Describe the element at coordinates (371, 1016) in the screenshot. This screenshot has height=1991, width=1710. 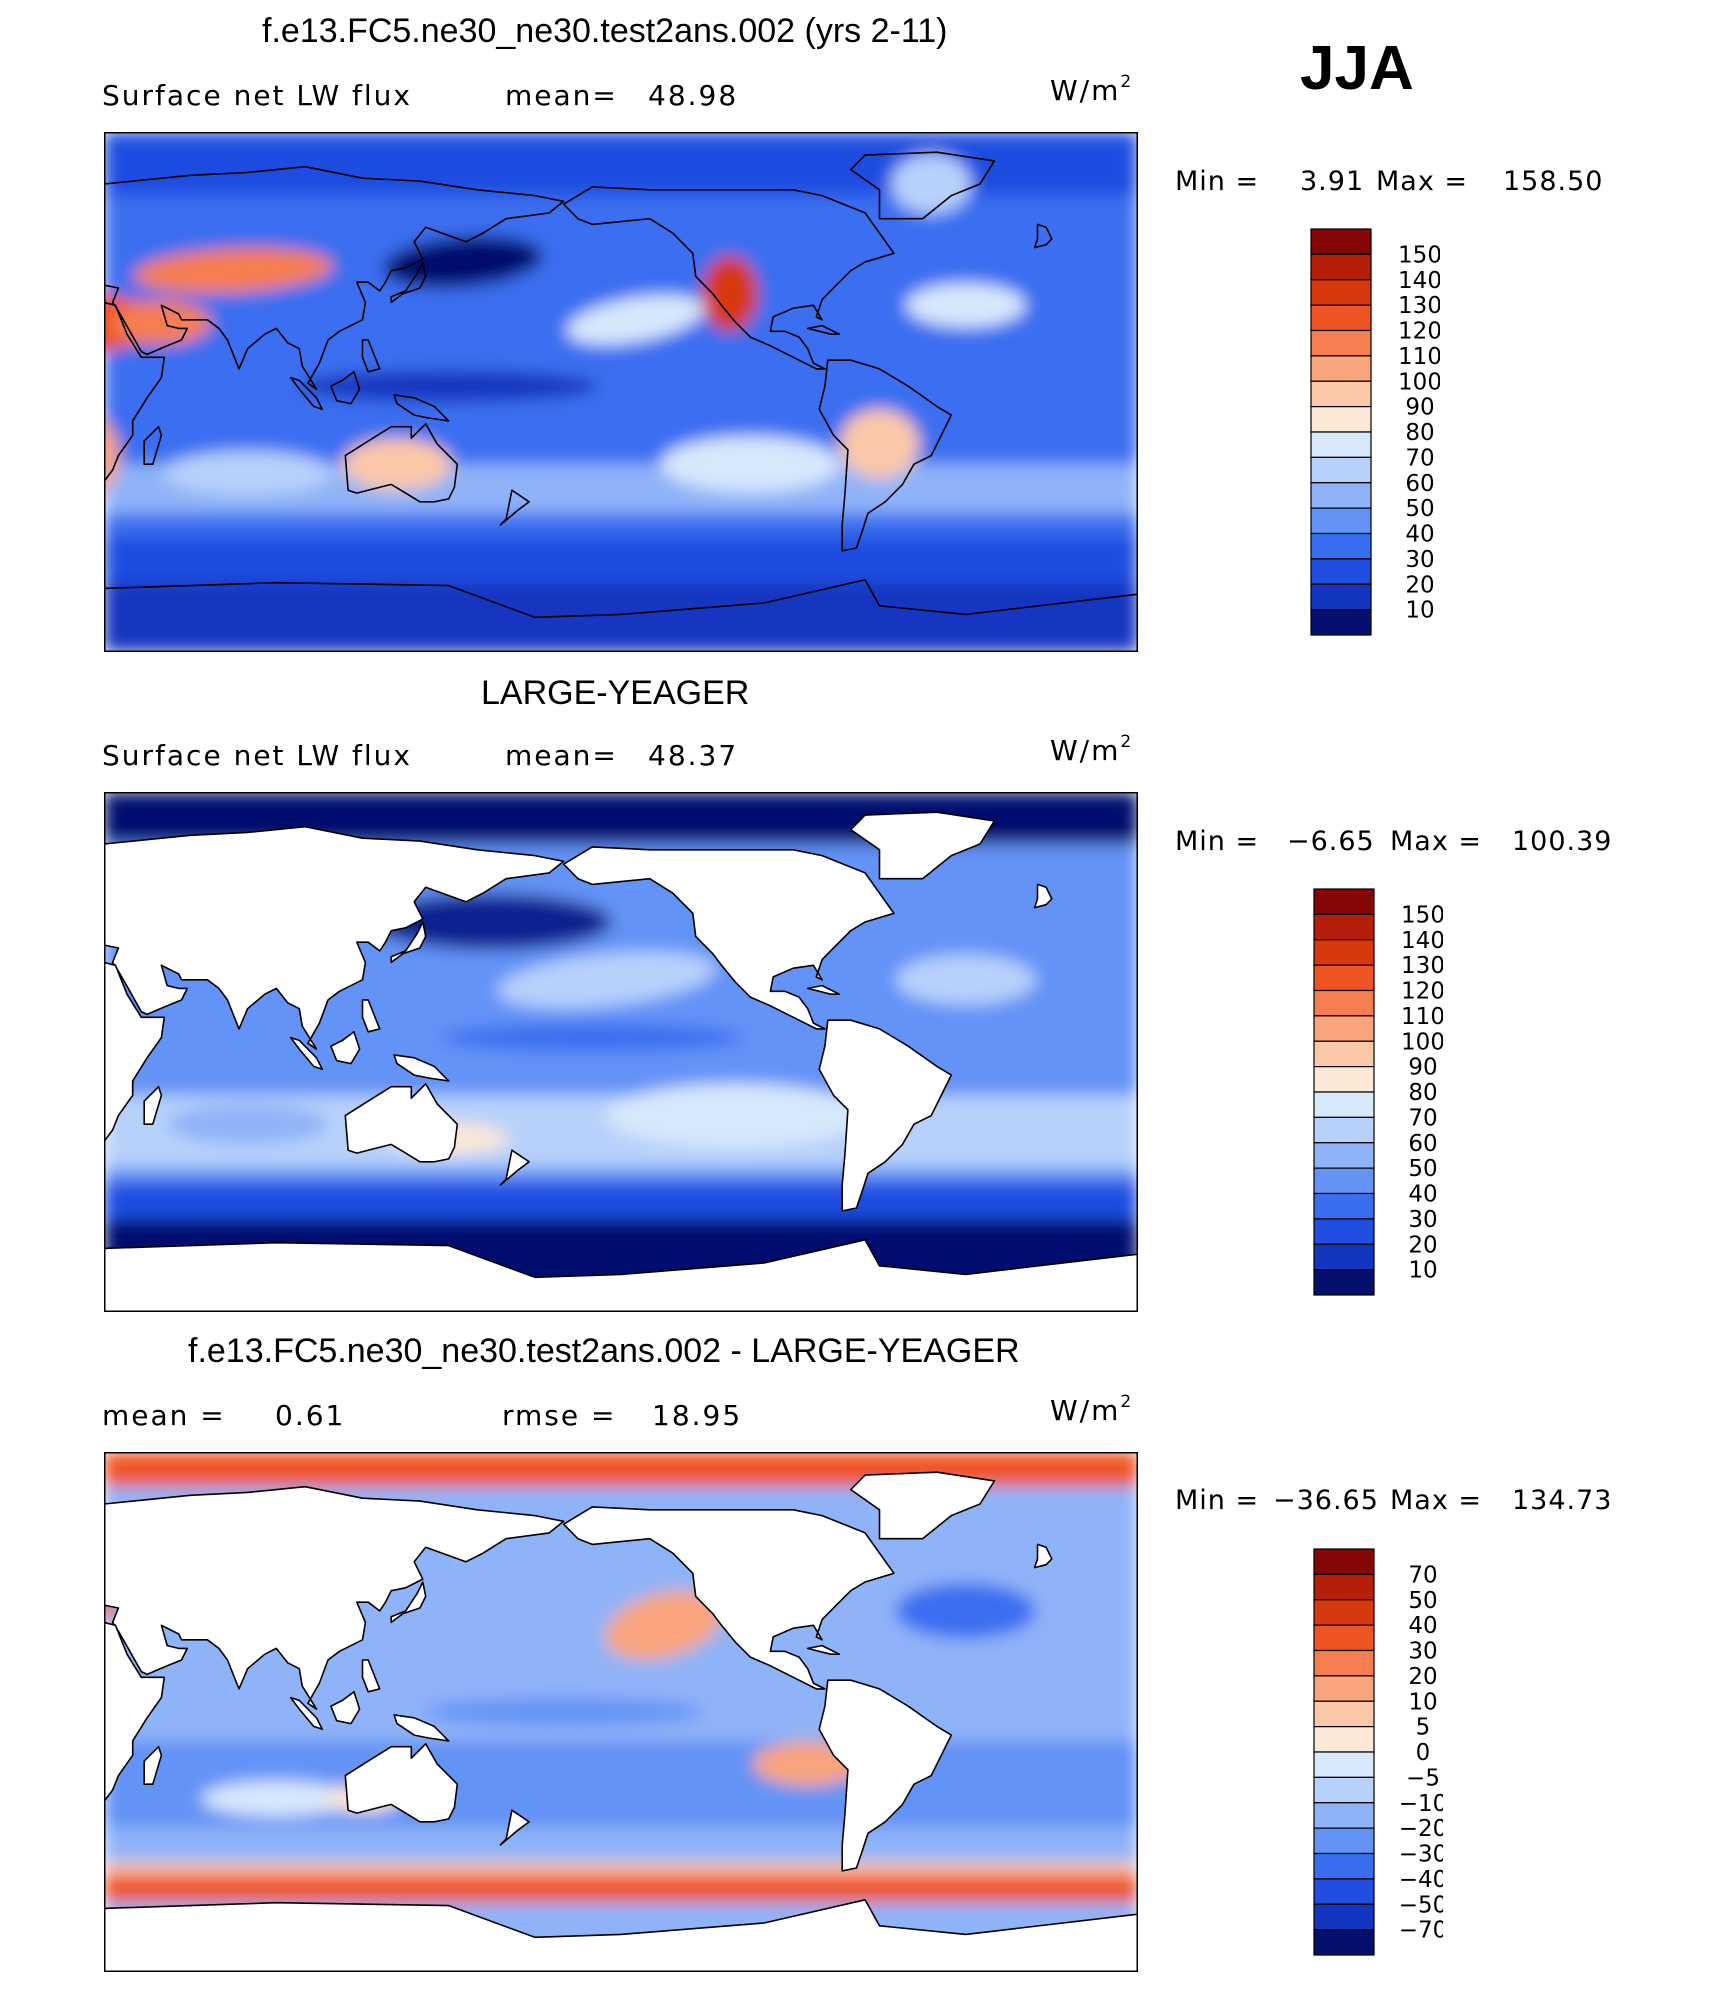
I see `land-philippines` at that location.